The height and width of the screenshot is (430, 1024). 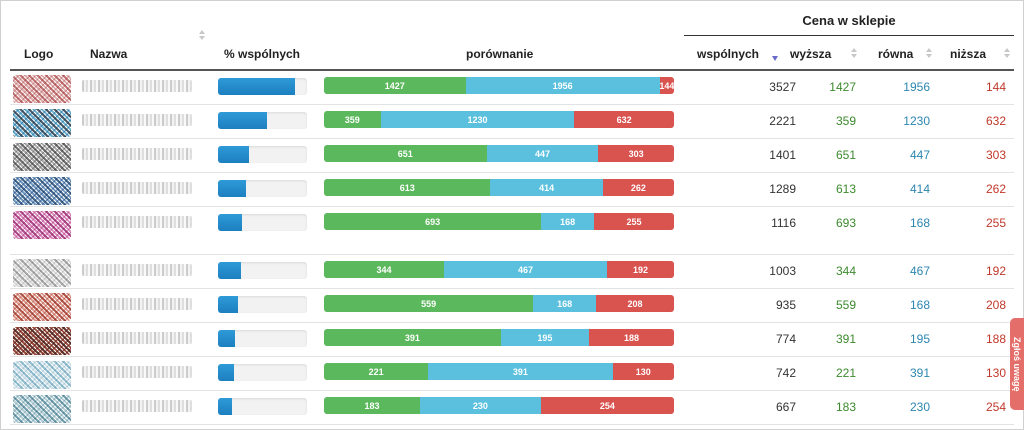 What do you see at coordinates (352, 119) in the screenshot?
I see `segment-higher: 359` at bounding box center [352, 119].